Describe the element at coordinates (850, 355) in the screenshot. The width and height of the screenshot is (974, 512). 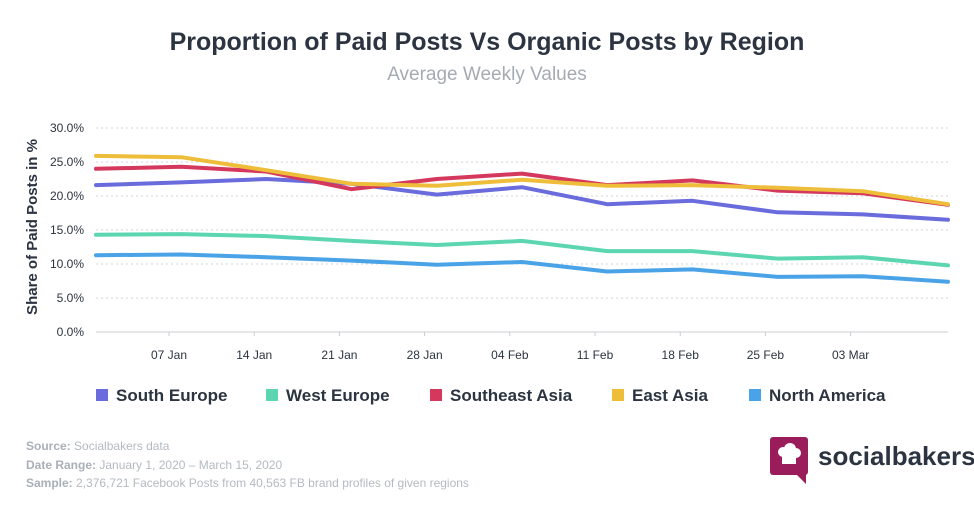
I see `x-tick-label: 03 Mar` at that location.